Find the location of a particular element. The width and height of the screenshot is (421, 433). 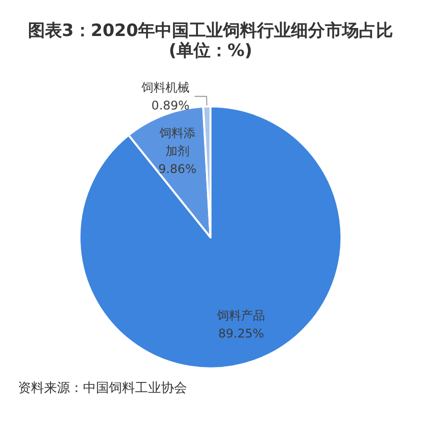

text: 资料来源：中国饲料工业协会 is located at coordinates (102, 388).